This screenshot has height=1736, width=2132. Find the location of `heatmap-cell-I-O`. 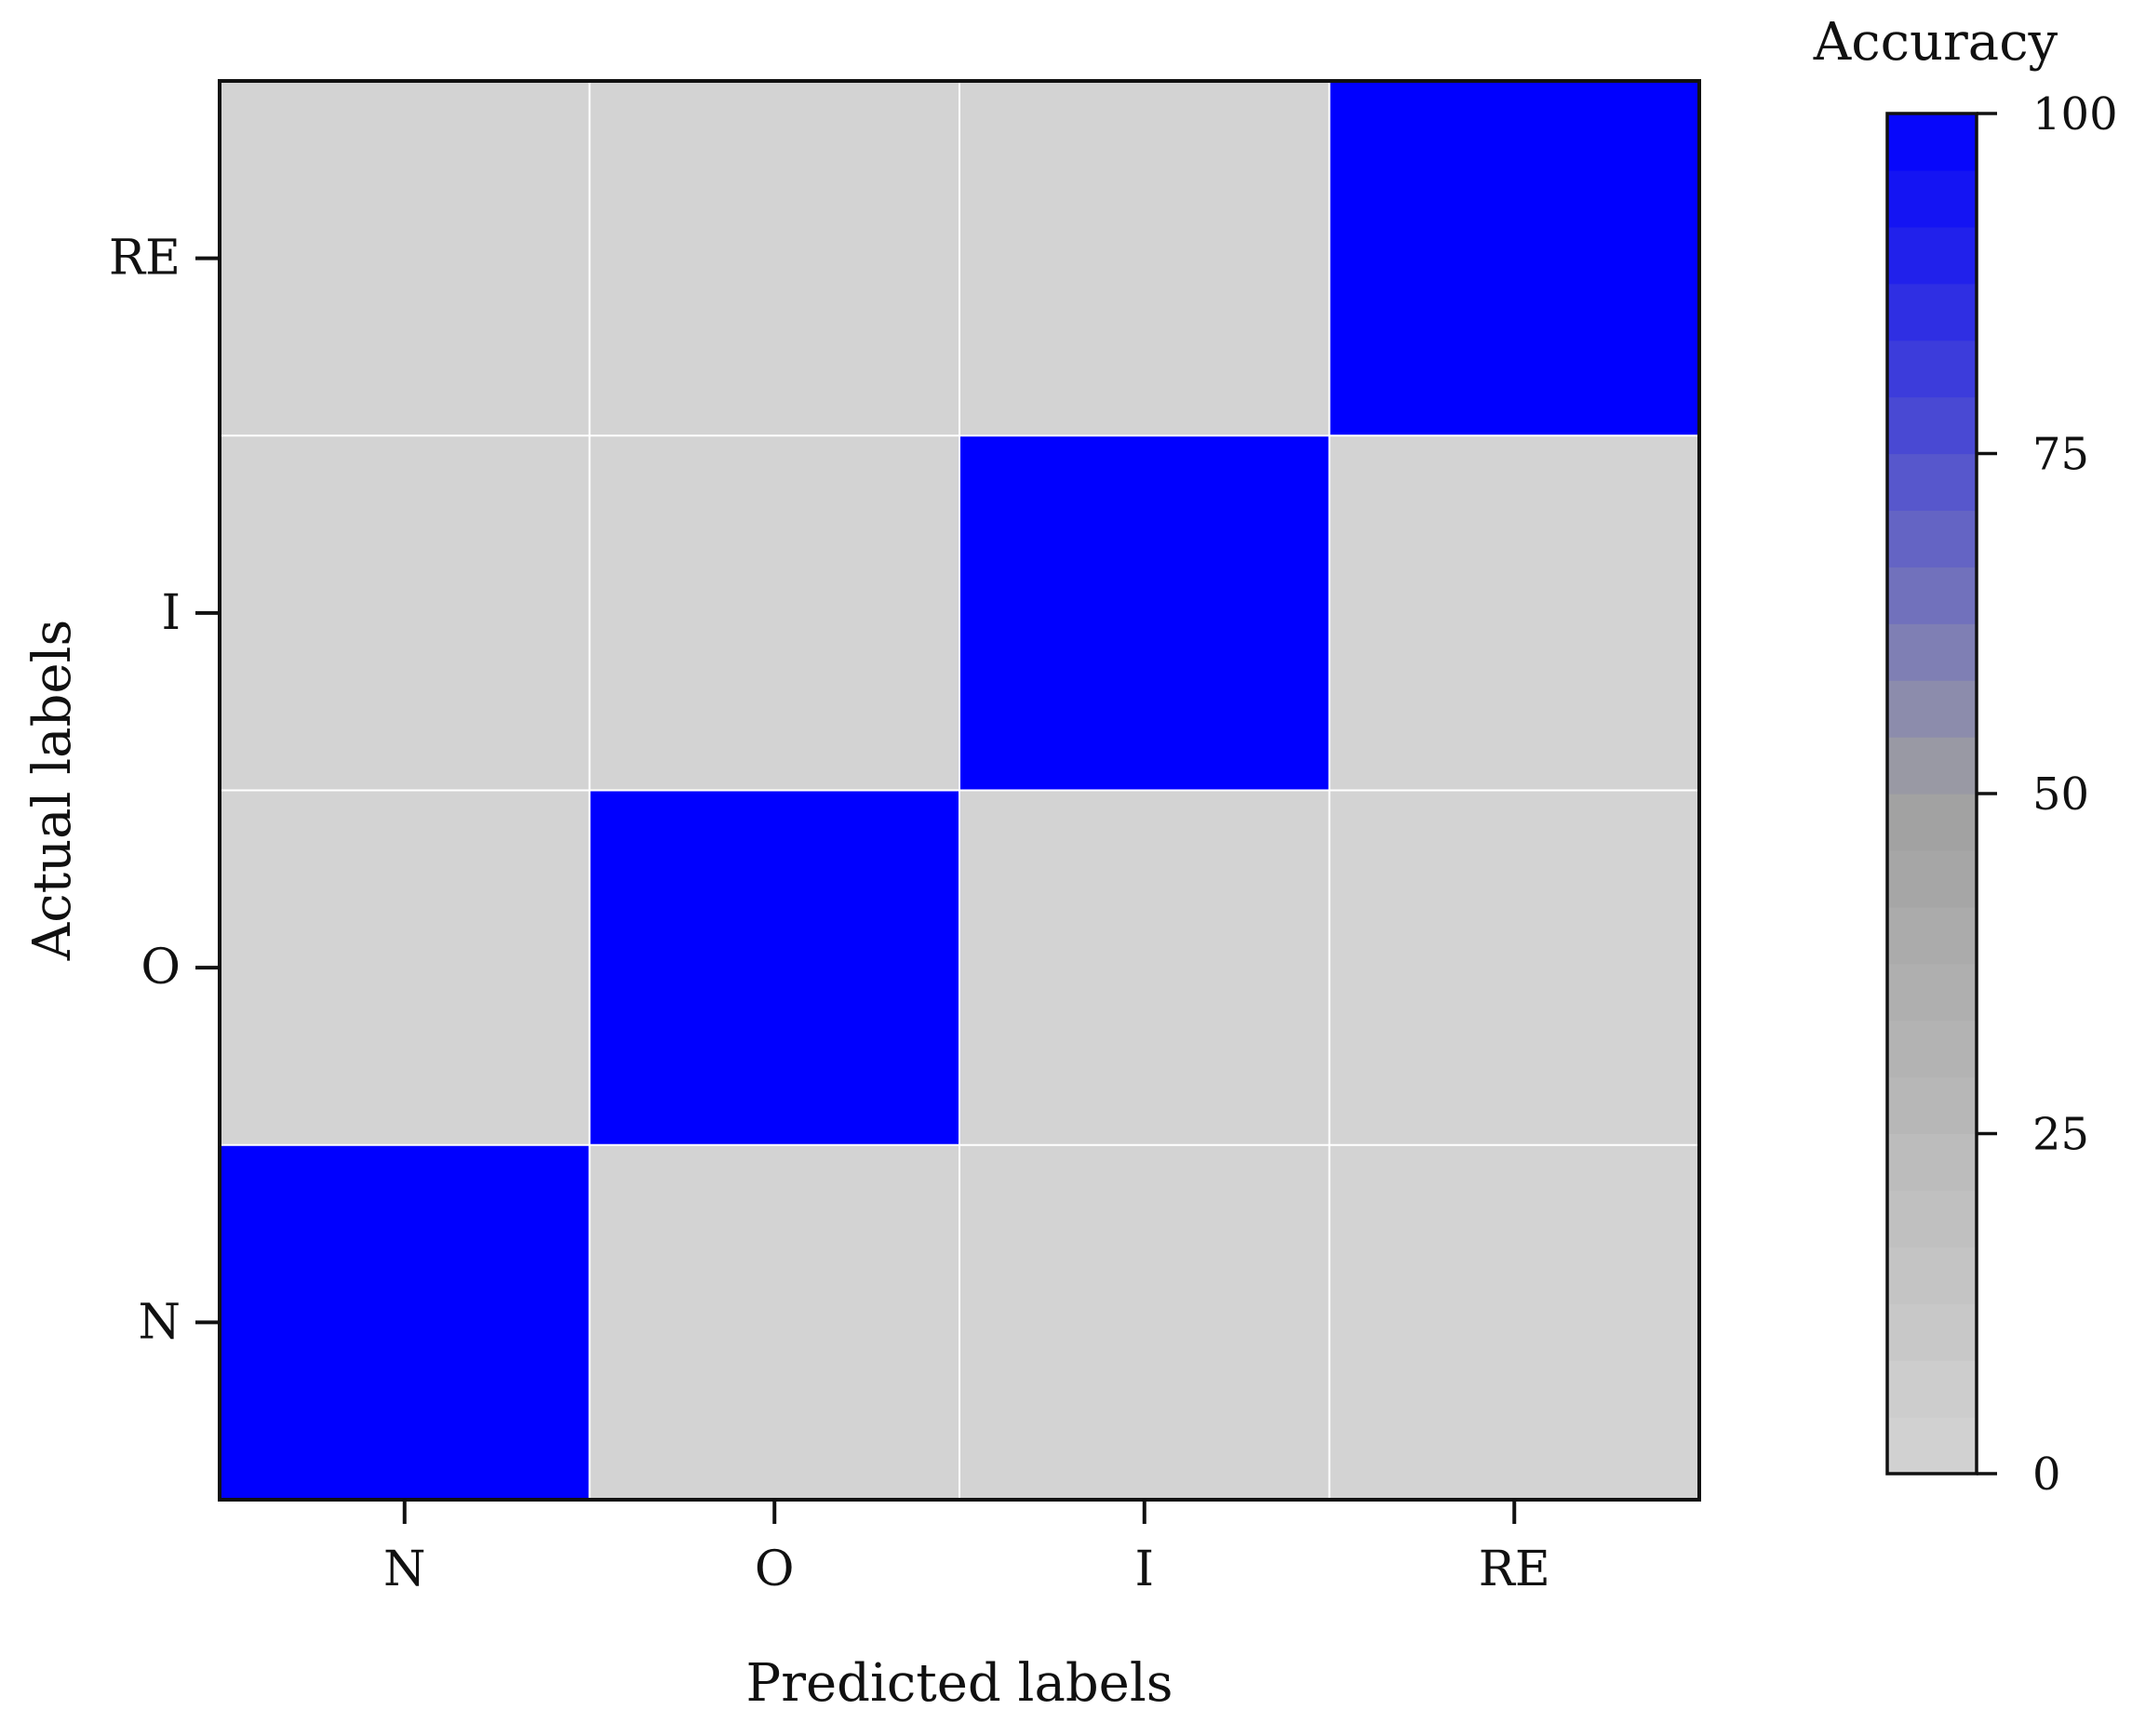

heatmap-cell-I-O is located at coordinates (774, 613).